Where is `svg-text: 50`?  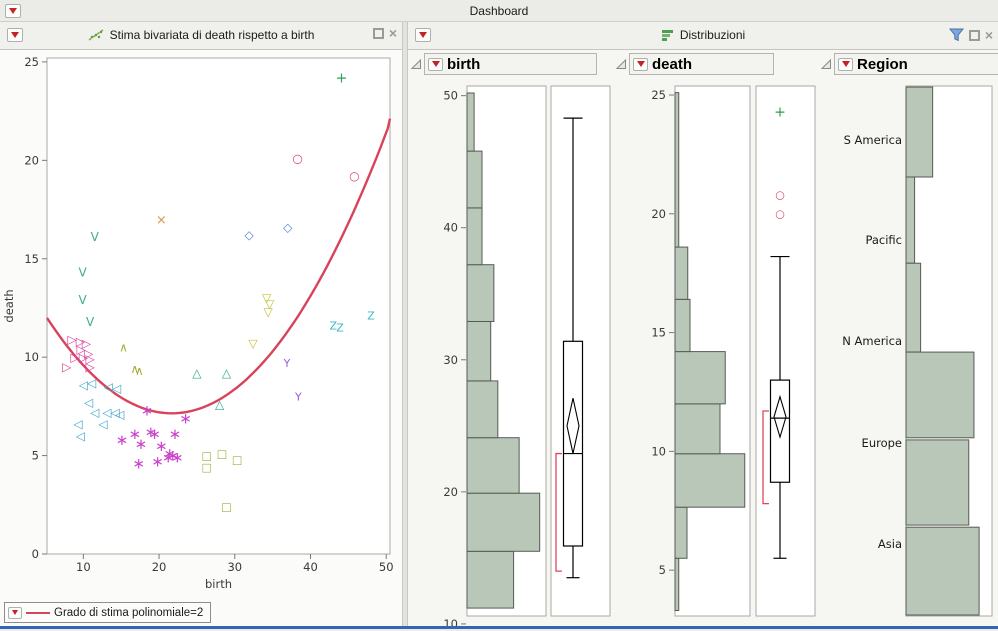
svg-text: 50 is located at coordinates (450, 96).